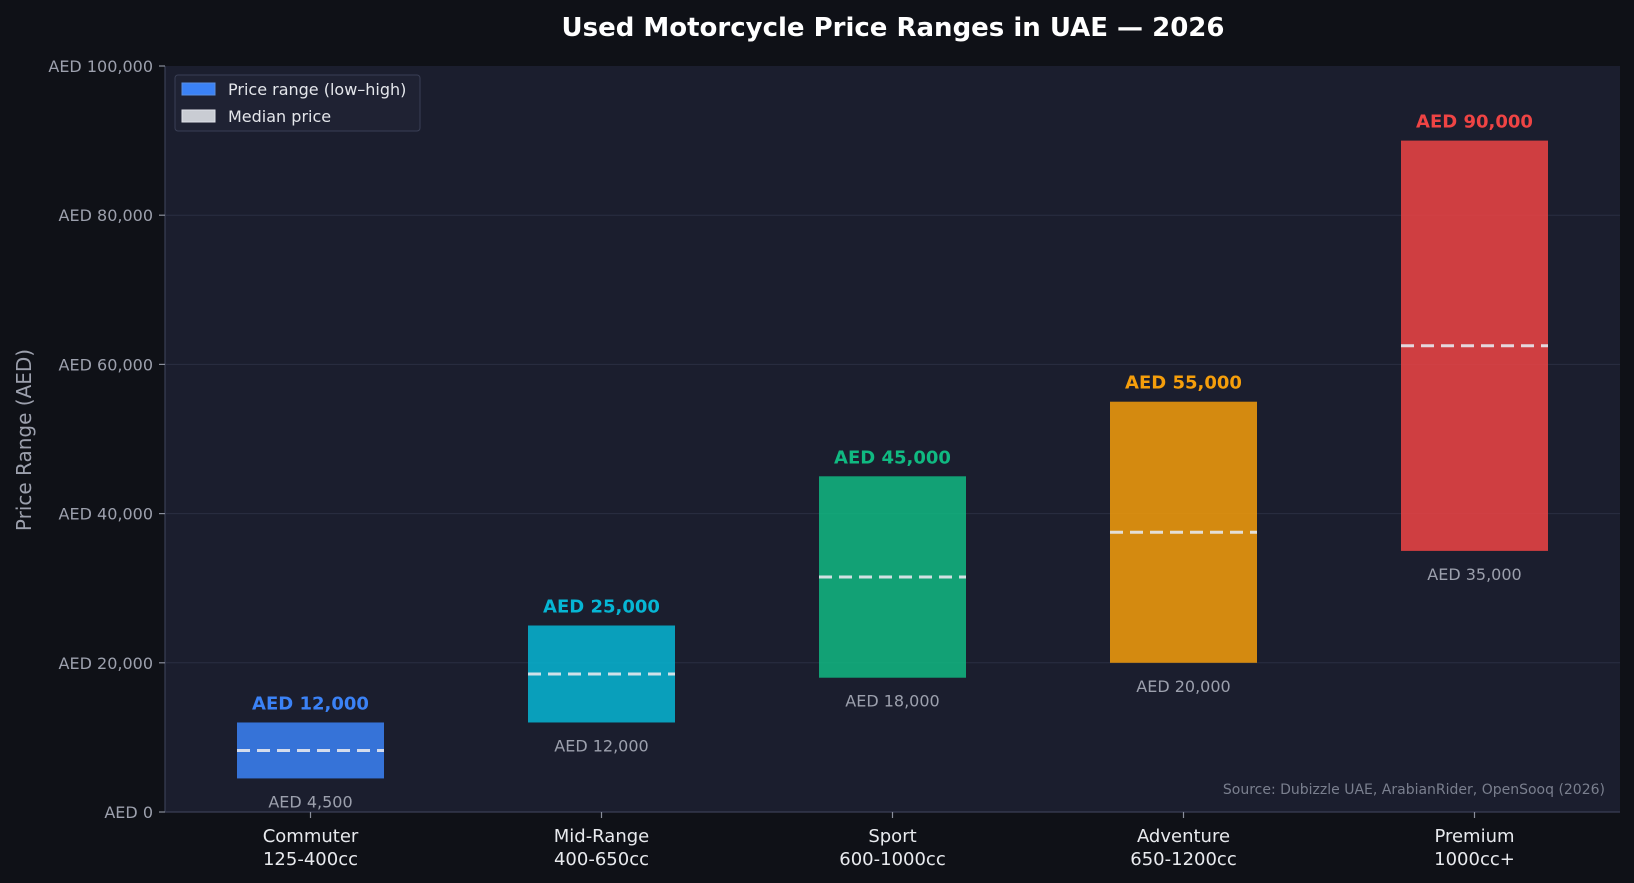 Image resolution: width=1634 pixels, height=883 pixels. Describe the element at coordinates (106, 514) in the screenshot. I see `y-tick-label: AED 40,000` at that location.